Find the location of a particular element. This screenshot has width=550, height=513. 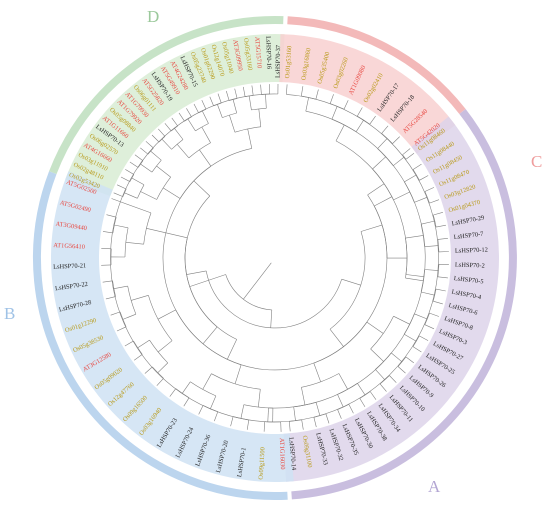

leaf-label: LsHSP70-37 is located at coordinates (279, 61).